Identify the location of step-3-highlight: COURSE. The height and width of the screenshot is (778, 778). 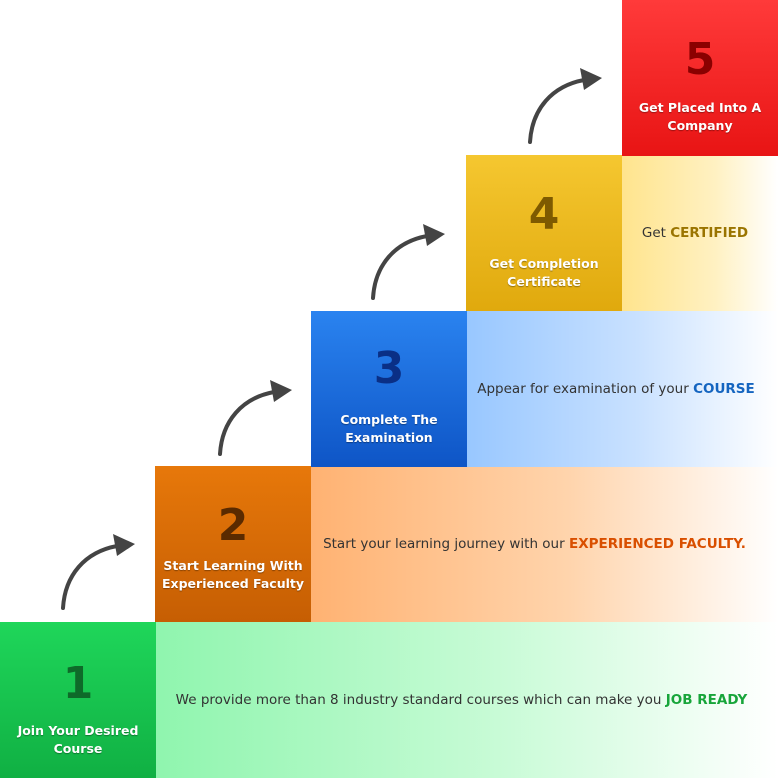
(724, 389).